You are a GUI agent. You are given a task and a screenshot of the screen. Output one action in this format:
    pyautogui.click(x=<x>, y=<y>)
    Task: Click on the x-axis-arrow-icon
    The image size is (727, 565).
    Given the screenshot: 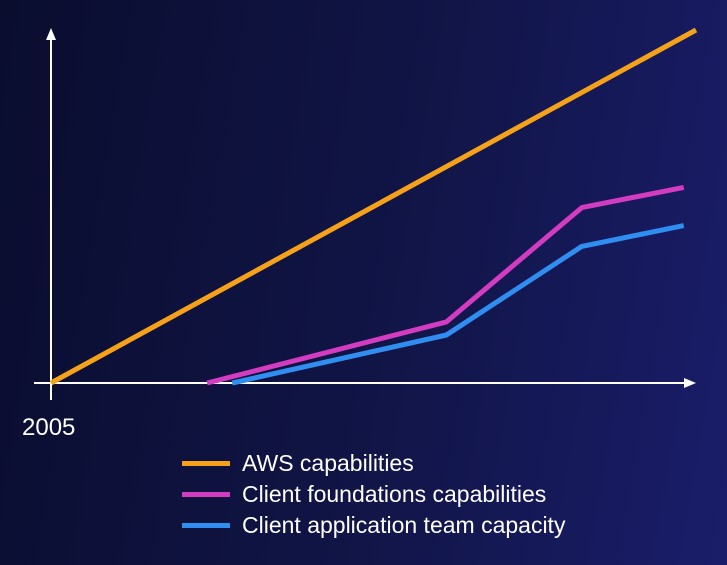 What is the action you would take?
    pyautogui.click(x=690, y=383)
    